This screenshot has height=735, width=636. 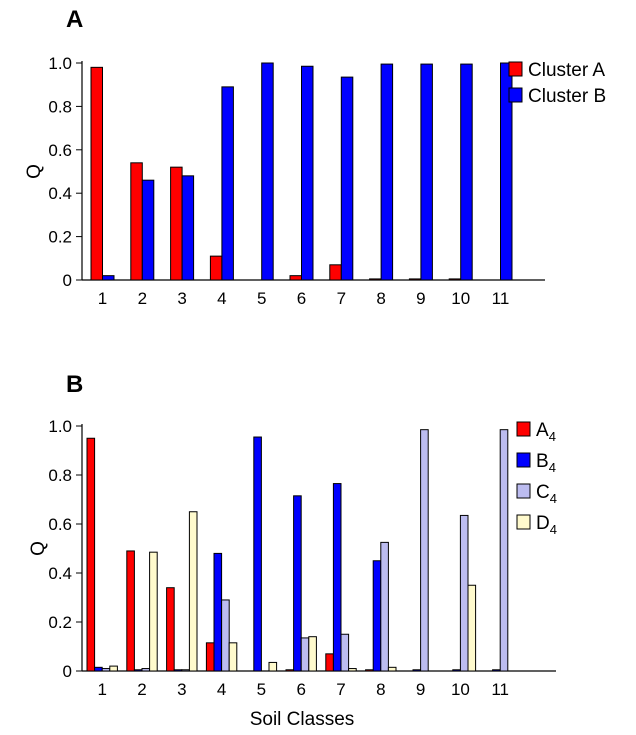 What do you see at coordinates (60, 150) in the screenshot?
I see `panel-a-y-tick-label: 0.6` at bounding box center [60, 150].